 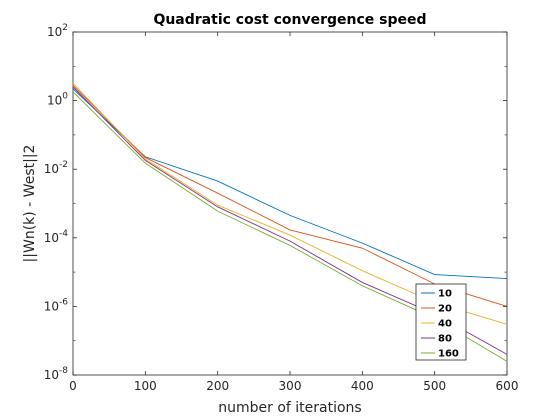 I want to click on x-tick-label: 600, so click(x=507, y=386).